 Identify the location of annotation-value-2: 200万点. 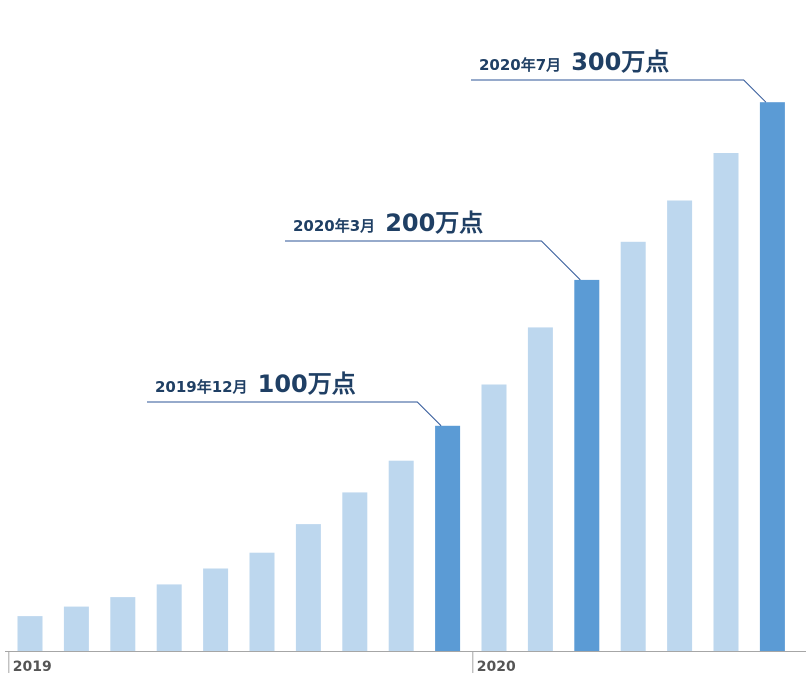
(434, 223).